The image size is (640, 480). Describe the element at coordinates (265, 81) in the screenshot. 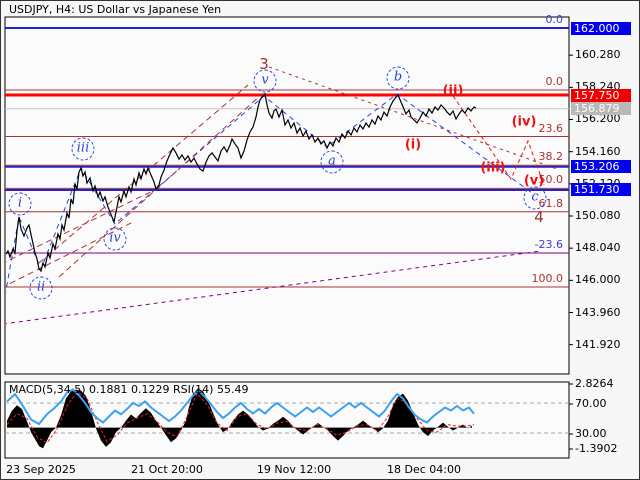

I see `wave-label-v: v` at that location.